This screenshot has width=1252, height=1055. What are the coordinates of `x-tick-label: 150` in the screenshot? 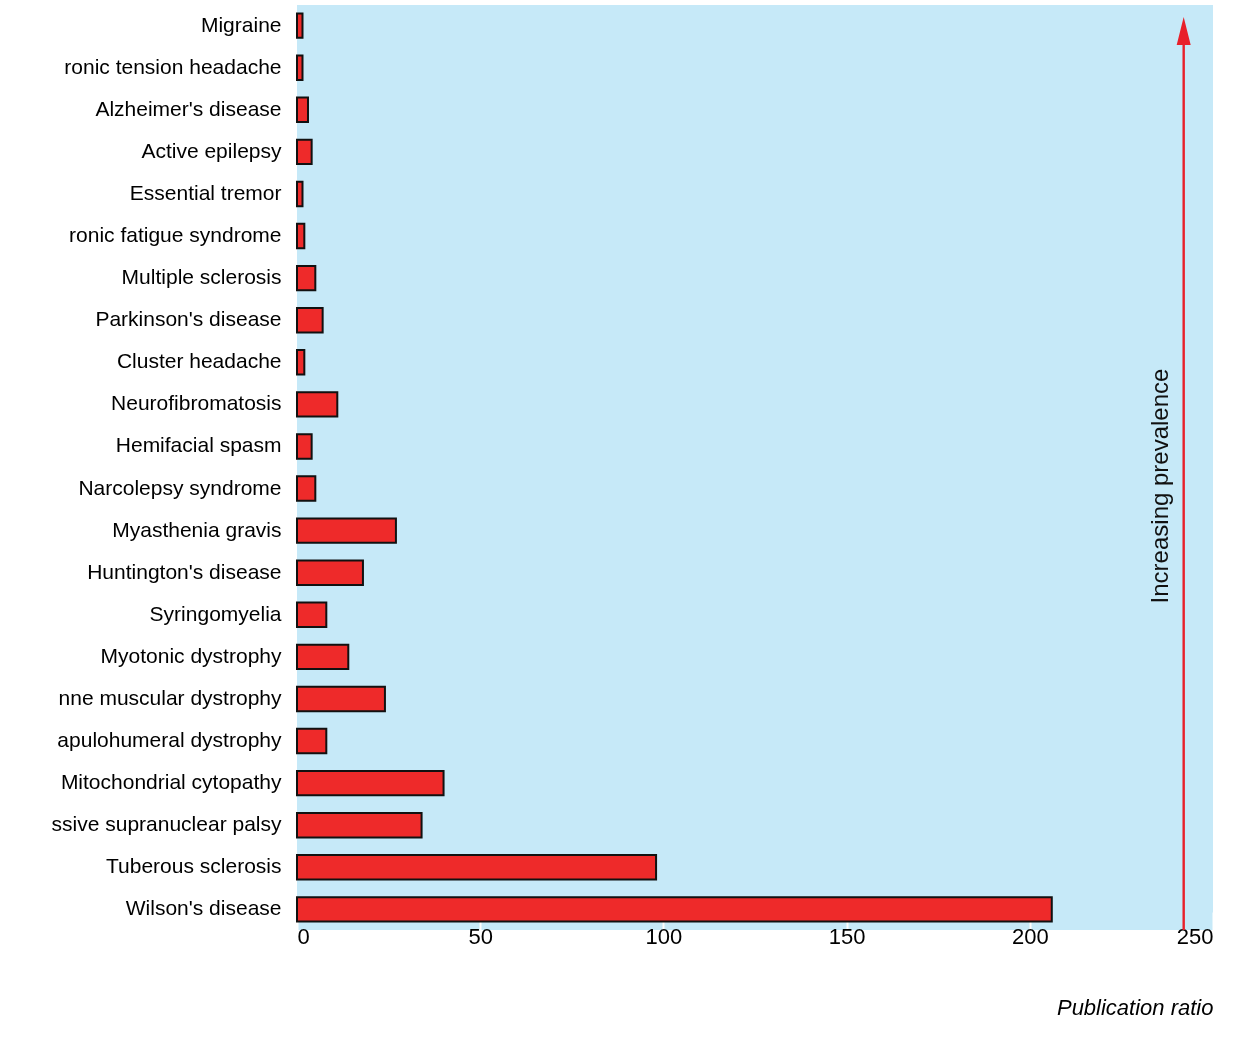 It's located at (847, 936).